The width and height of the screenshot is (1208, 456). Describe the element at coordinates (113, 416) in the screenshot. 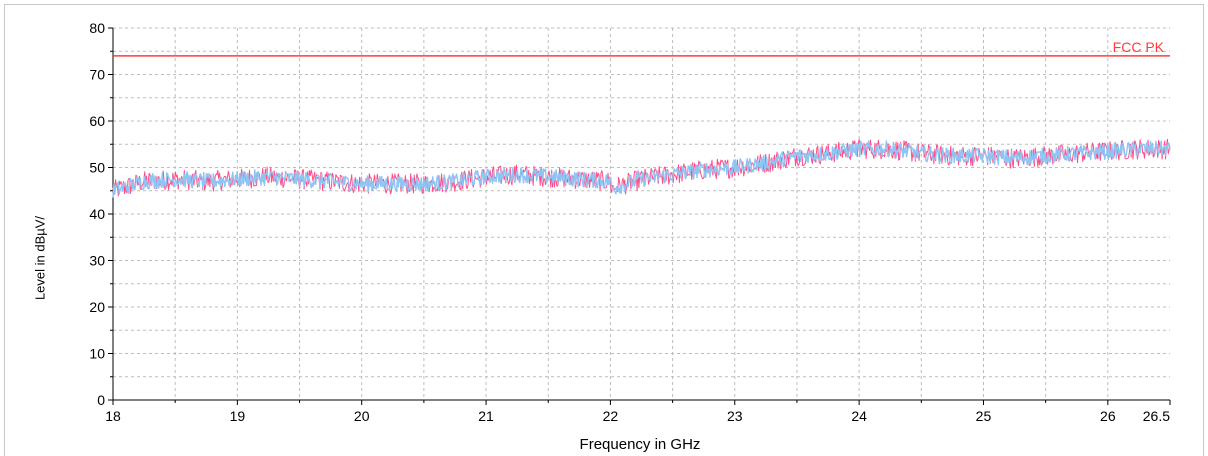

I see `x-tick-label: 18` at that location.